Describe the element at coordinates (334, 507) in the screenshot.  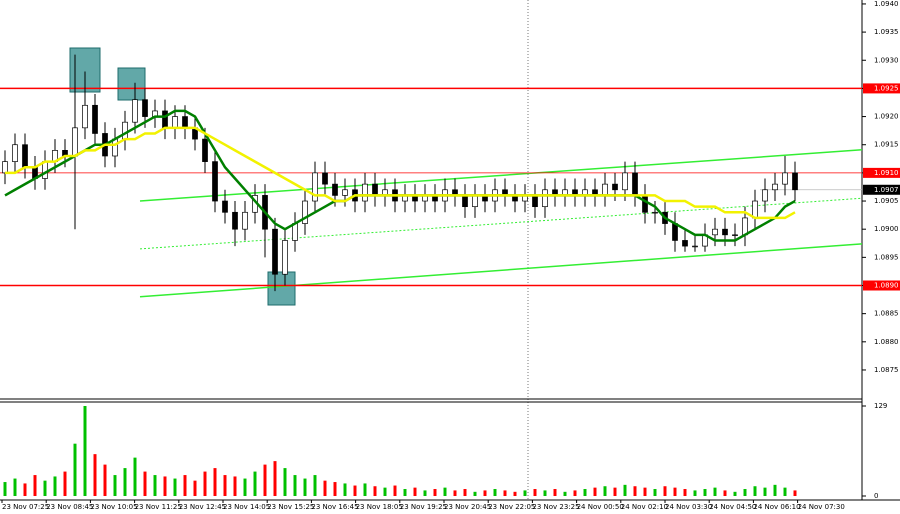
I see `x-tick-label: 23 Nov 16:45` at that location.